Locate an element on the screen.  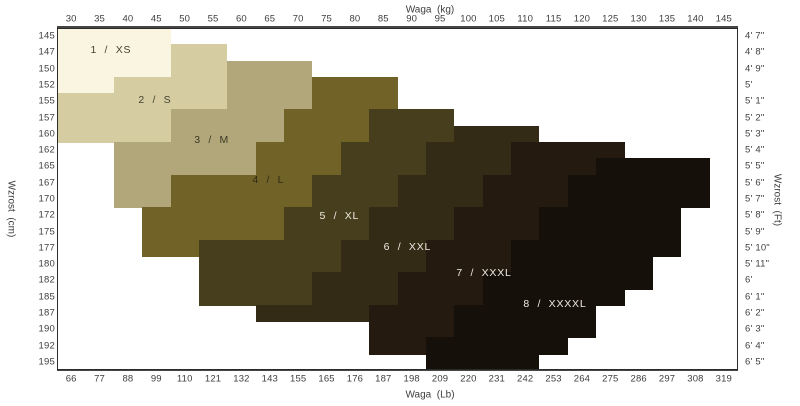
kg-tick: 115 is located at coordinates (553, 19).